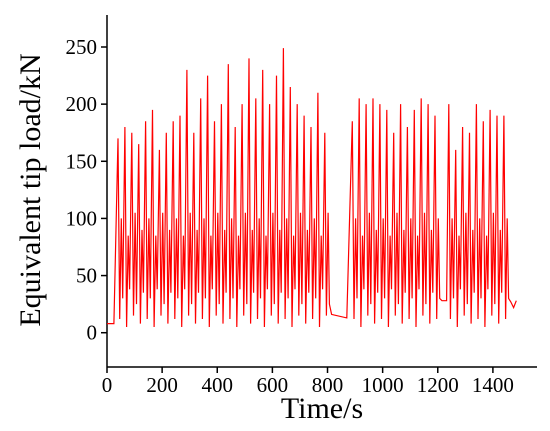  I want to click on y-tick-label: 150, so click(82, 161).